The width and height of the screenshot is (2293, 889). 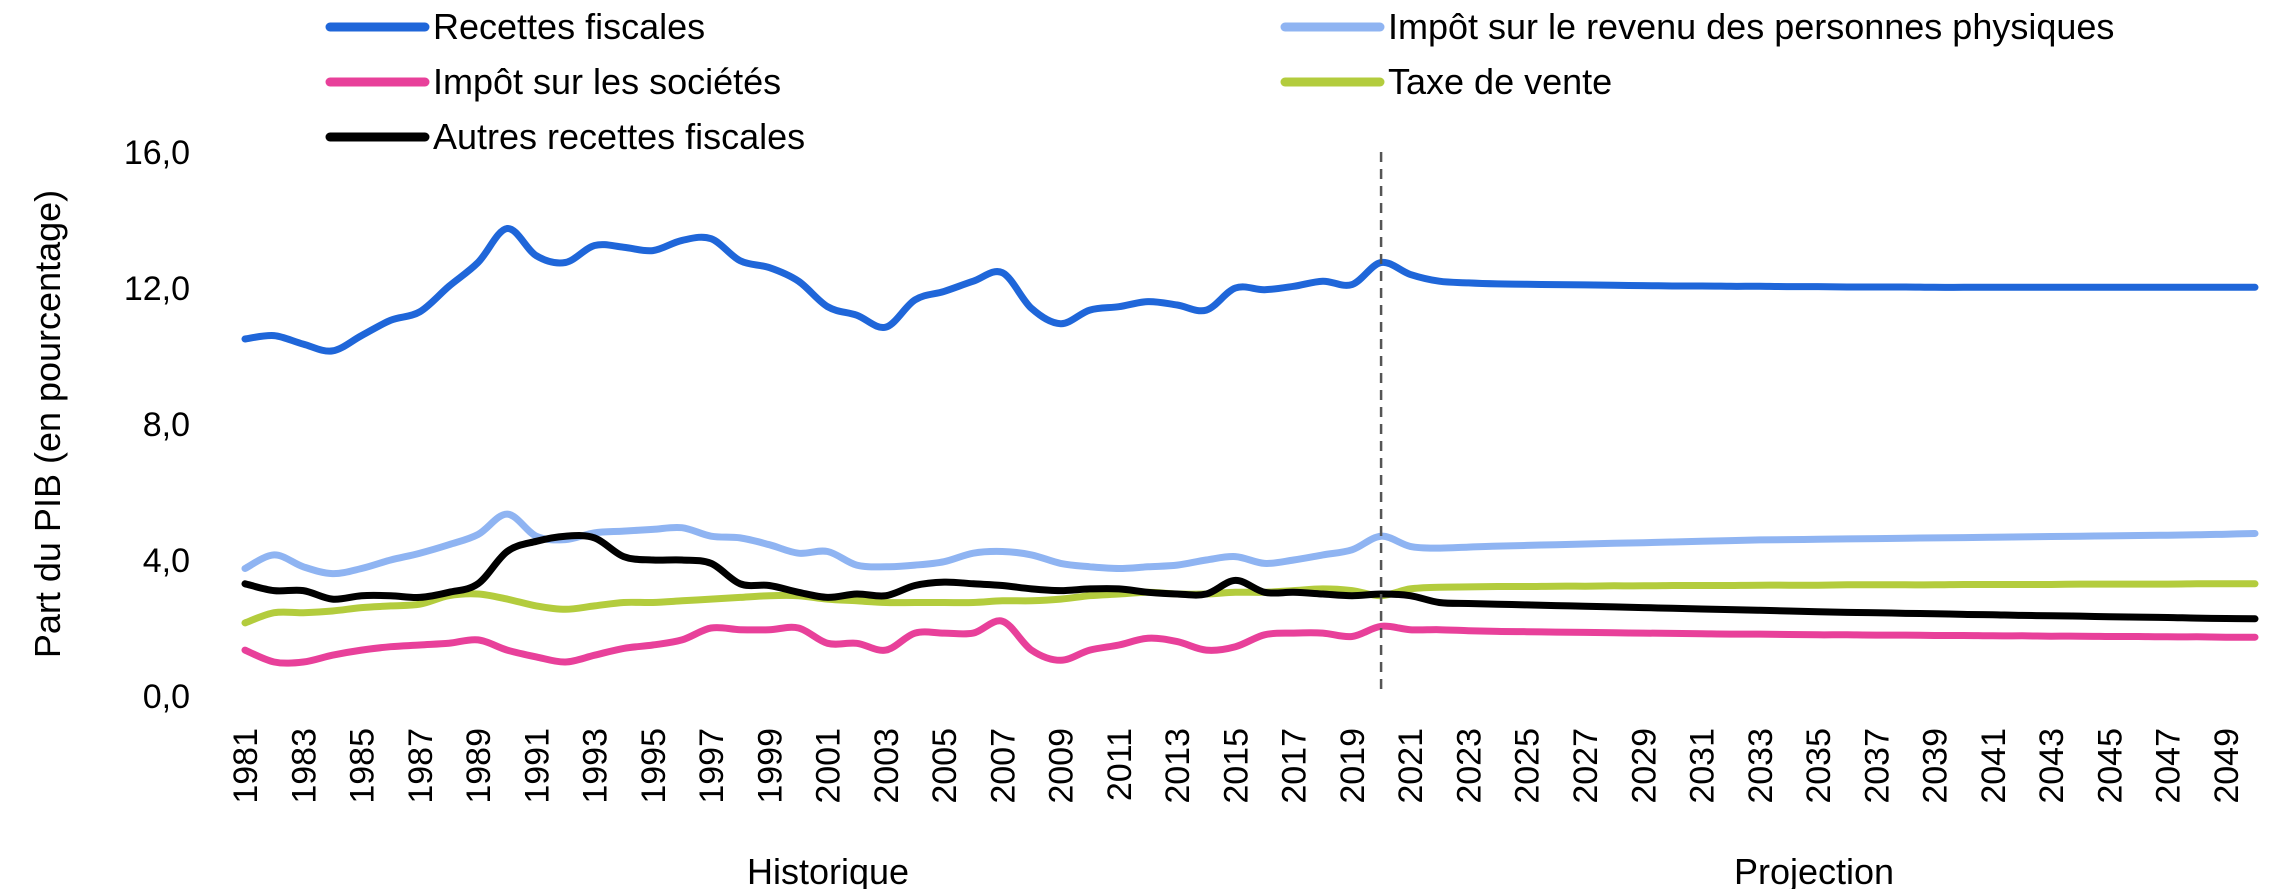 I want to click on x-tick-label: 2037, so click(x=1877, y=766).